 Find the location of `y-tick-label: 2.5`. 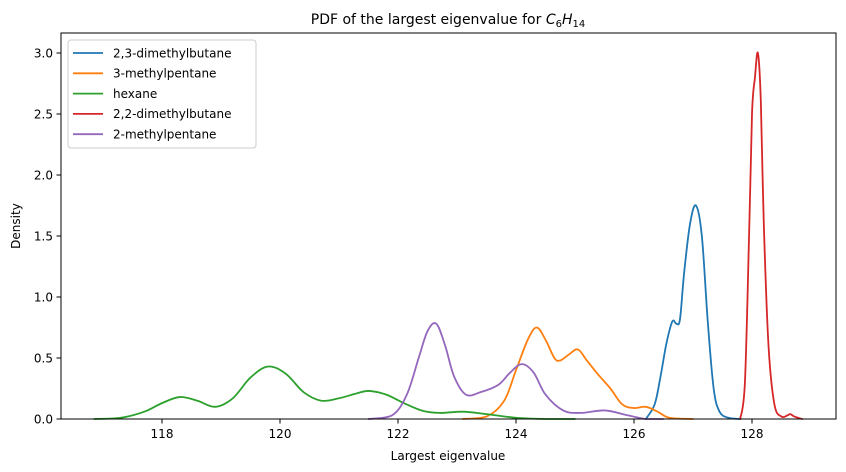

y-tick-label: 2.5 is located at coordinates (43, 114).